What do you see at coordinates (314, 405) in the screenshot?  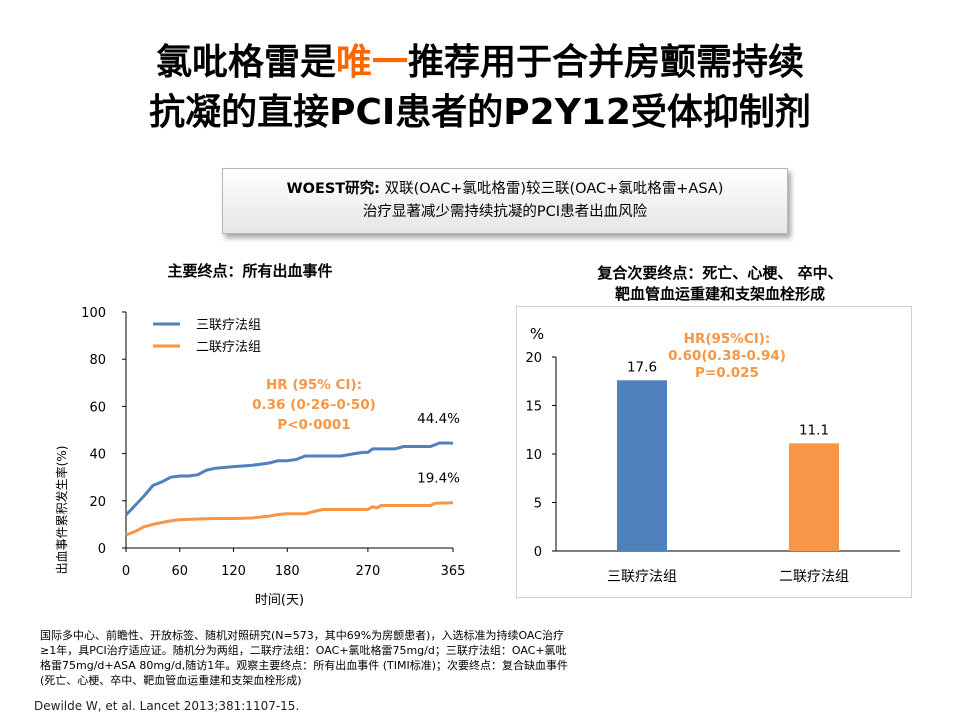 I see `hr-annotation-line-2: 0.36 (0·26–0·50)` at bounding box center [314, 405].